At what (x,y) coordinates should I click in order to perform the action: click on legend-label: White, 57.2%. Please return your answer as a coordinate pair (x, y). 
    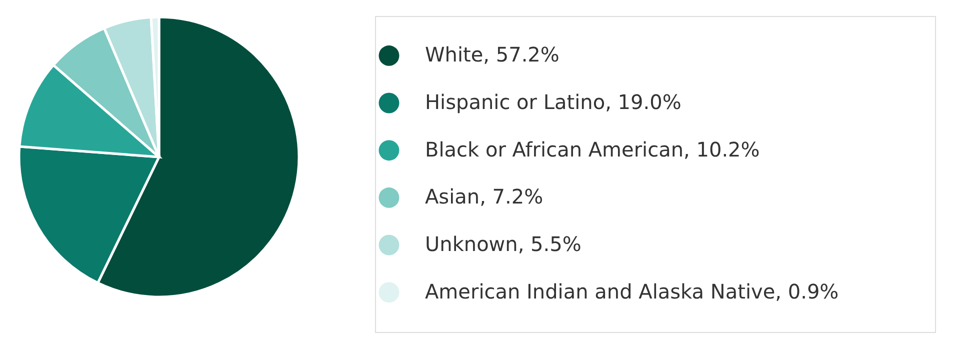
    Looking at the image, I should click on (492, 54).